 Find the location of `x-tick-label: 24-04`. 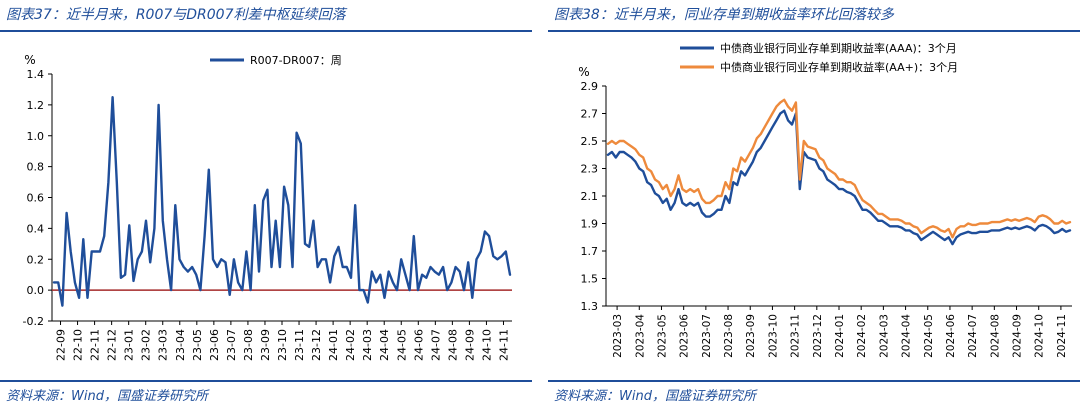

x-tick-label: 24-04 is located at coordinates (384, 345).